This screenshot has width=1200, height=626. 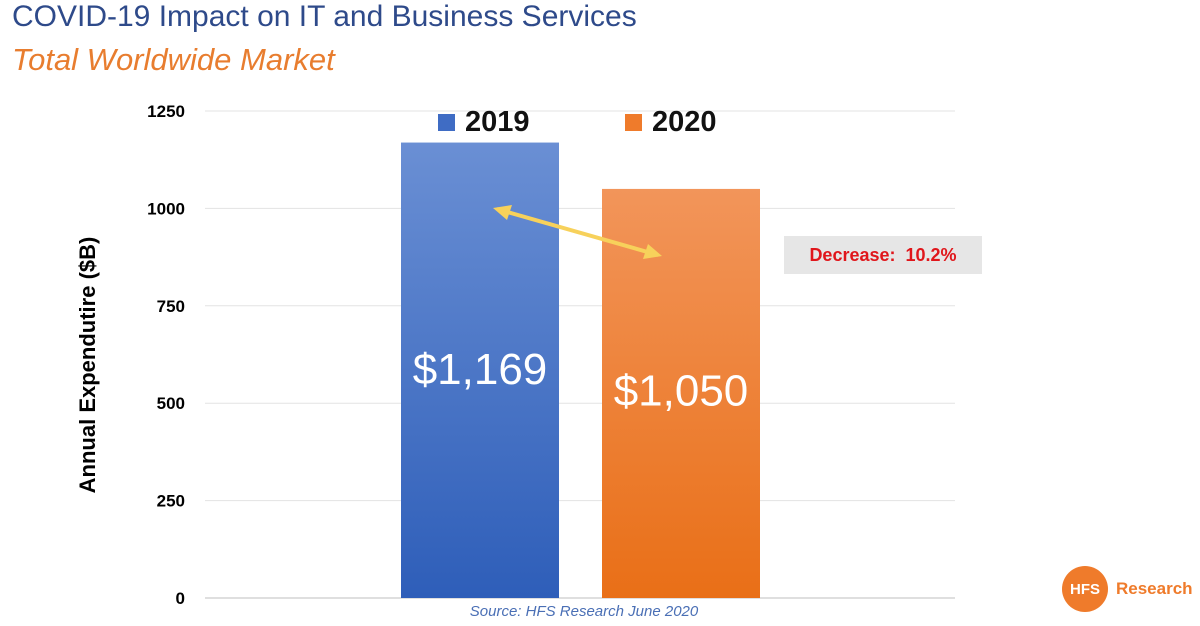 I want to click on arrow-head-left, so click(x=502, y=212).